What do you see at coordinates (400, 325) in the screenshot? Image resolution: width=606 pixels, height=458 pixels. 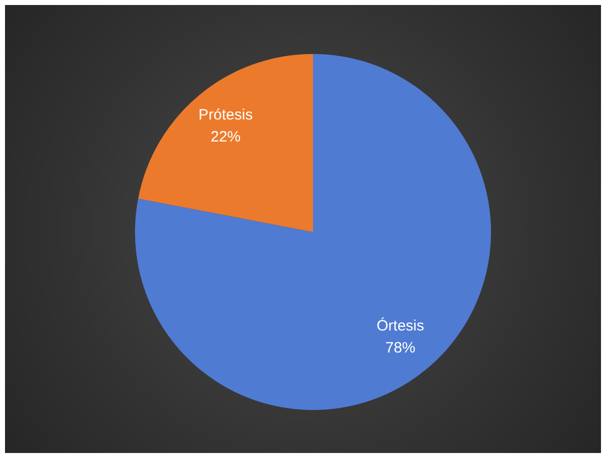 I see `slice-label: Órtesis` at bounding box center [400, 325].